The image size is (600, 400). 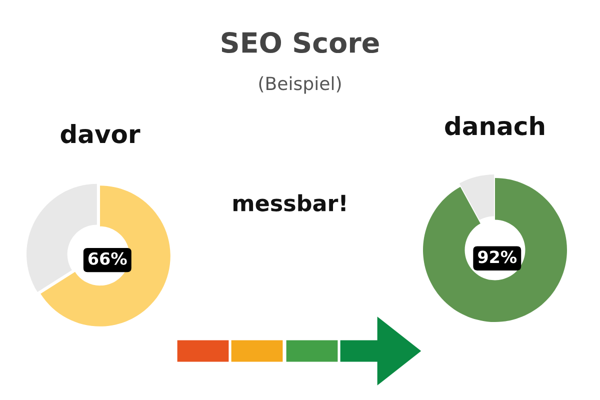 What do you see at coordinates (290, 203) in the screenshot?
I see `text: messbar!` at bounding box center [290, 203].